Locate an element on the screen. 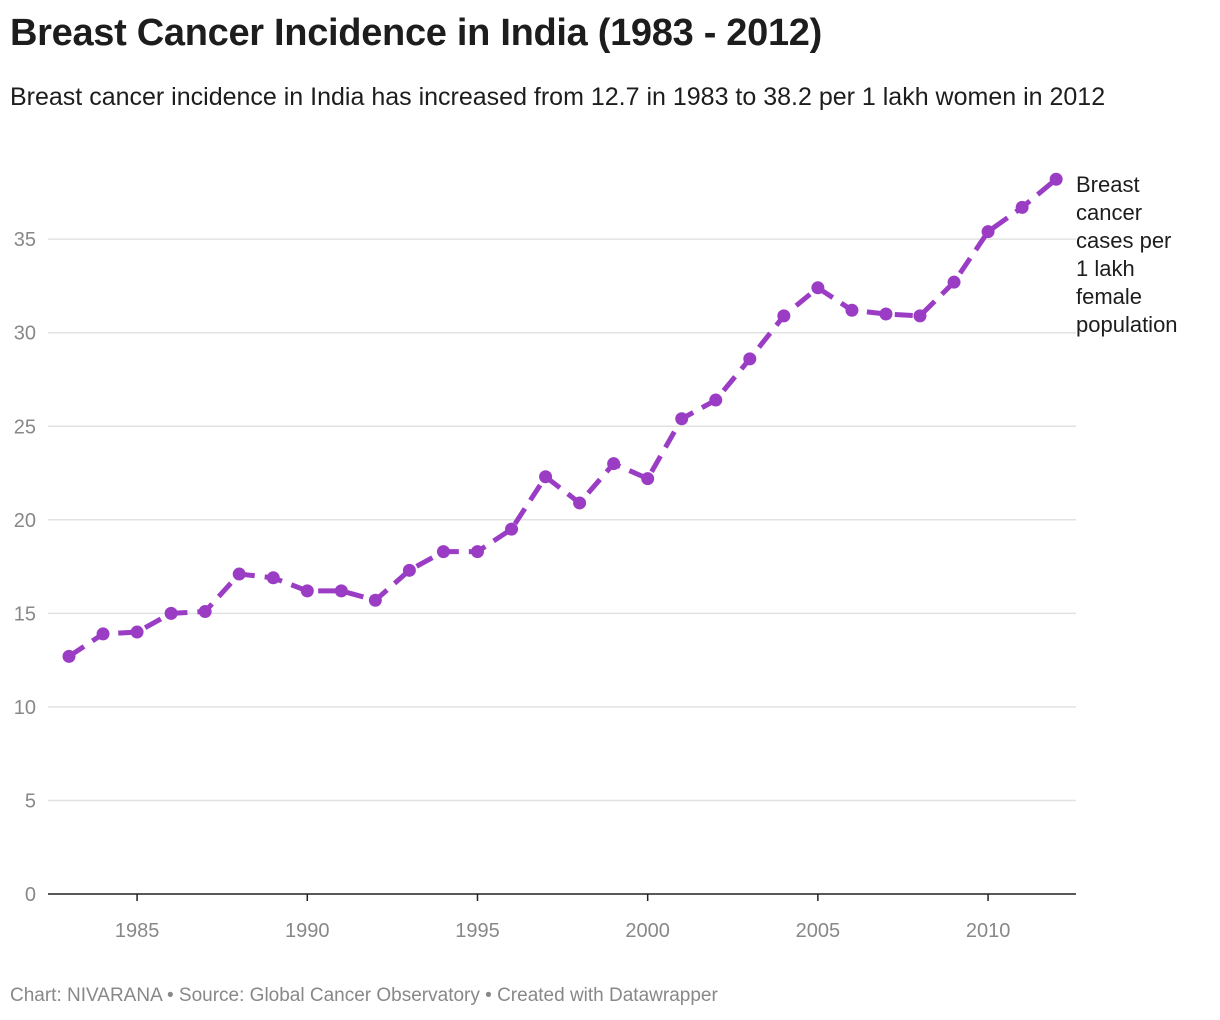 This screenshot has width=1220, height=1020. y-tick-label: 5 is located at coordinates (30, 801).